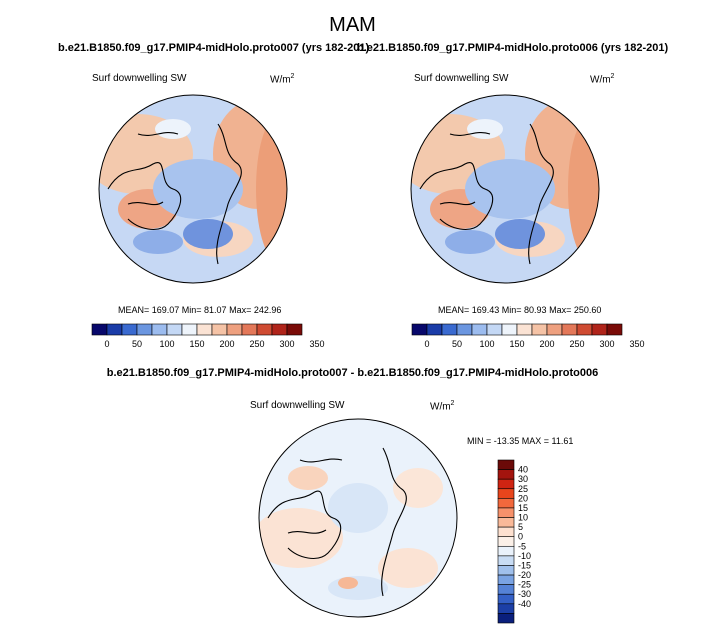 The image size is (705, 633). Describe the element at coordinates (522, 546) in the screenshot. I see `colorbar-tick-label: -5` at that location.